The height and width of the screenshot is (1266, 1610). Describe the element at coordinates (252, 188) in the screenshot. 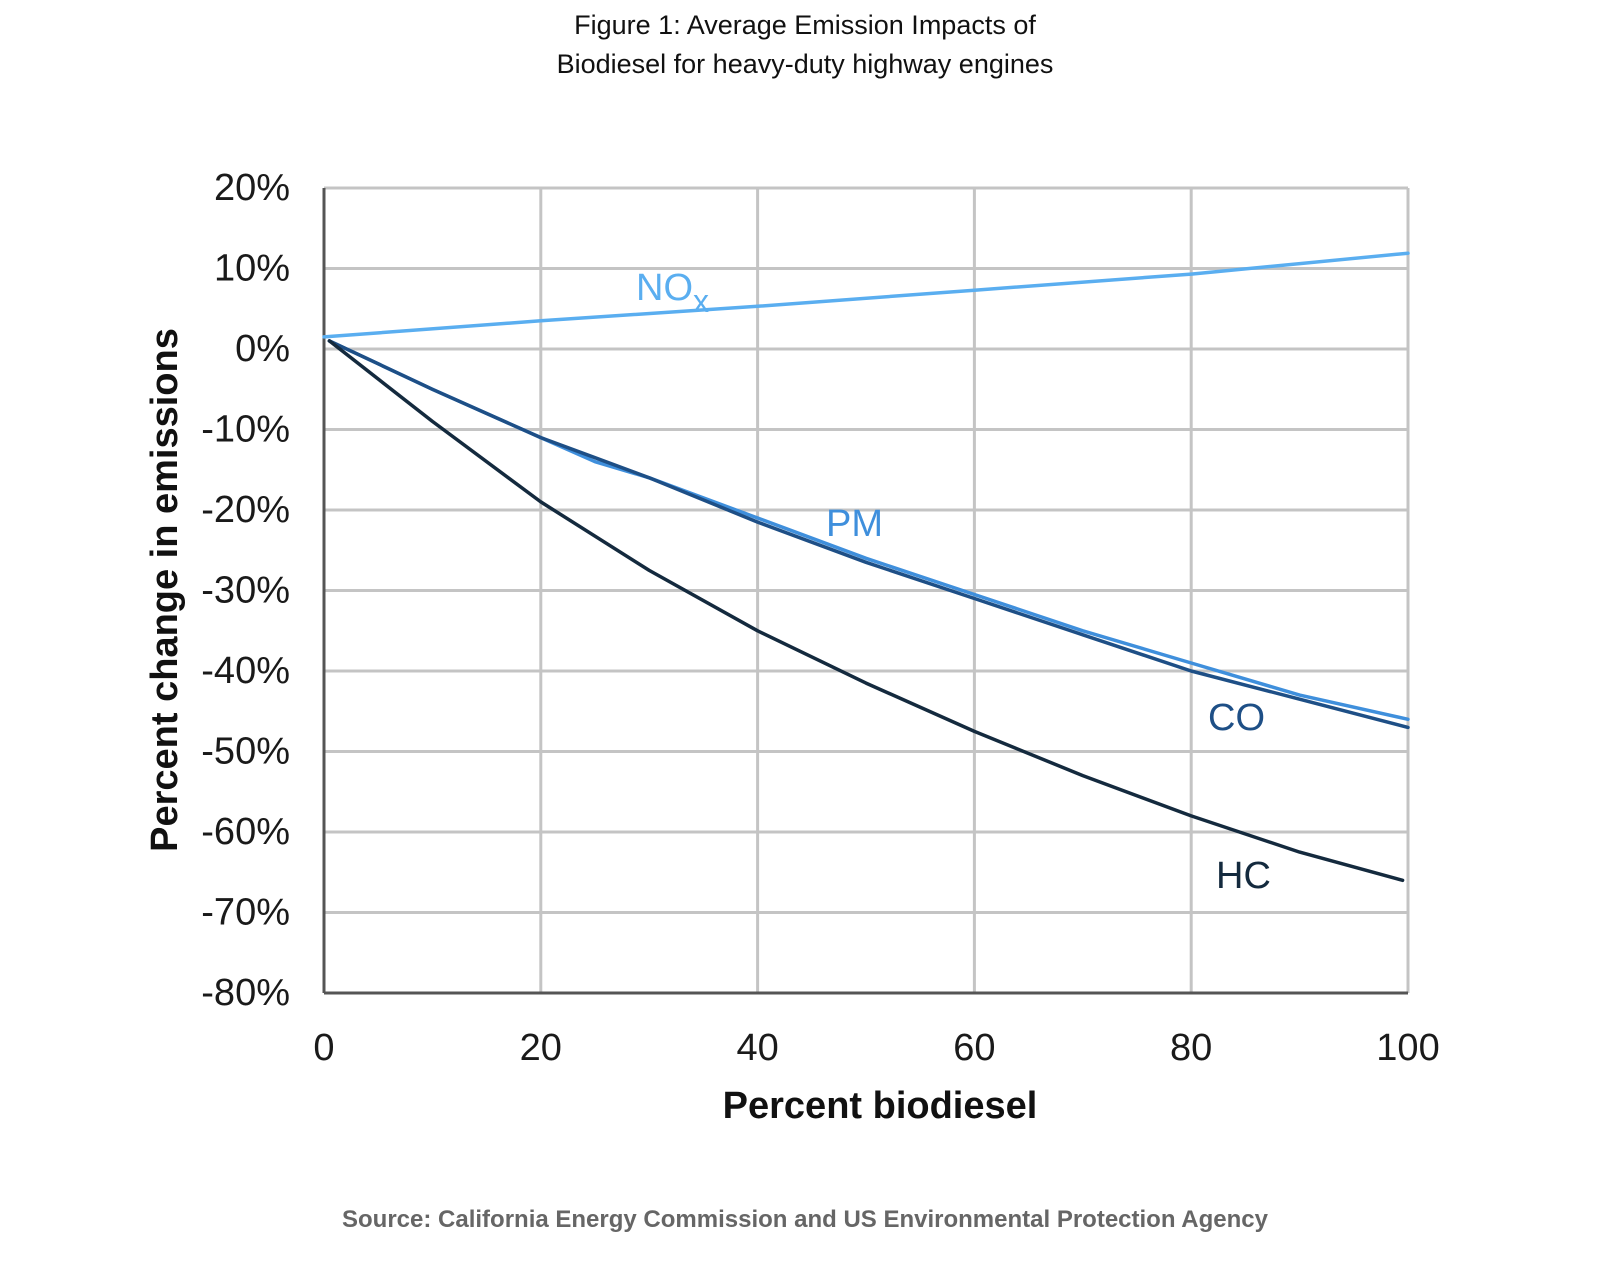

I see `y-tick-label: 20%` at that location.